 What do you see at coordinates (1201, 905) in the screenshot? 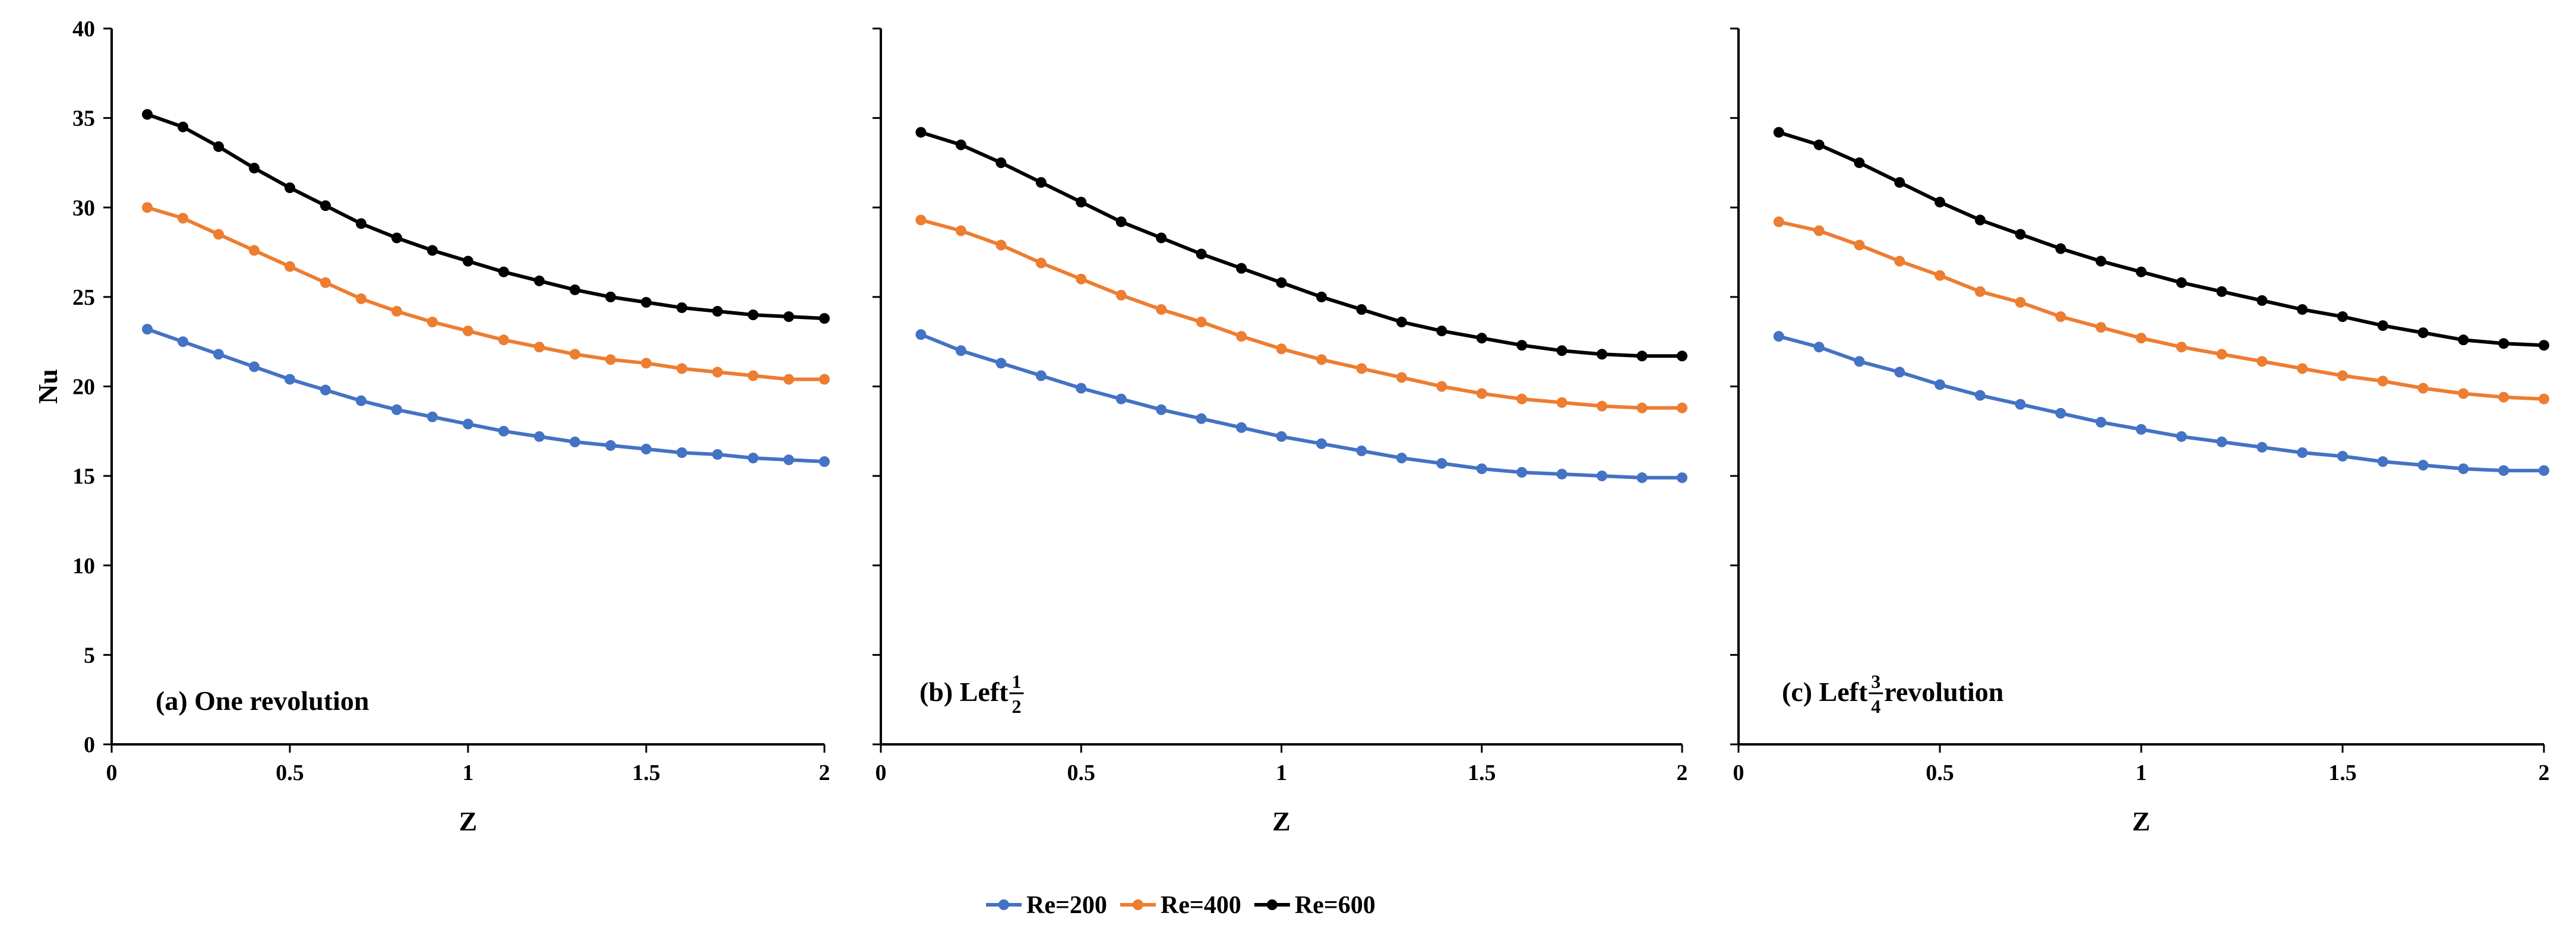
I see `legend-label-re-400: Re=400` at bounding box center [1201, 905].